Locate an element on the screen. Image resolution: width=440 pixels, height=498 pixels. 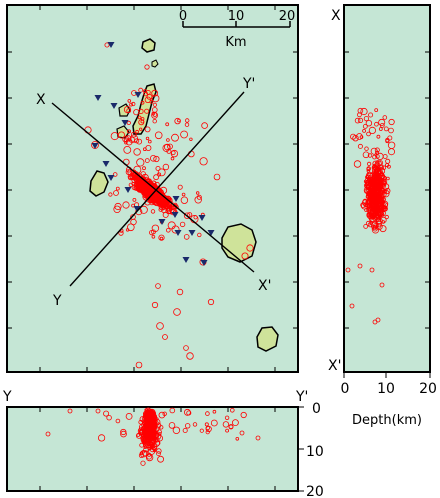
profile-xx-label-bottom: X' is located at coordinates (334, 366).